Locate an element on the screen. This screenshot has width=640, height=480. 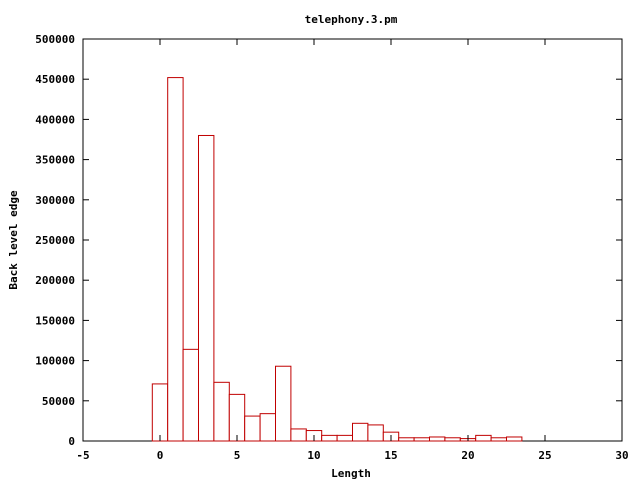
x-tick-label: 10 is located at coordinates (313, 455).